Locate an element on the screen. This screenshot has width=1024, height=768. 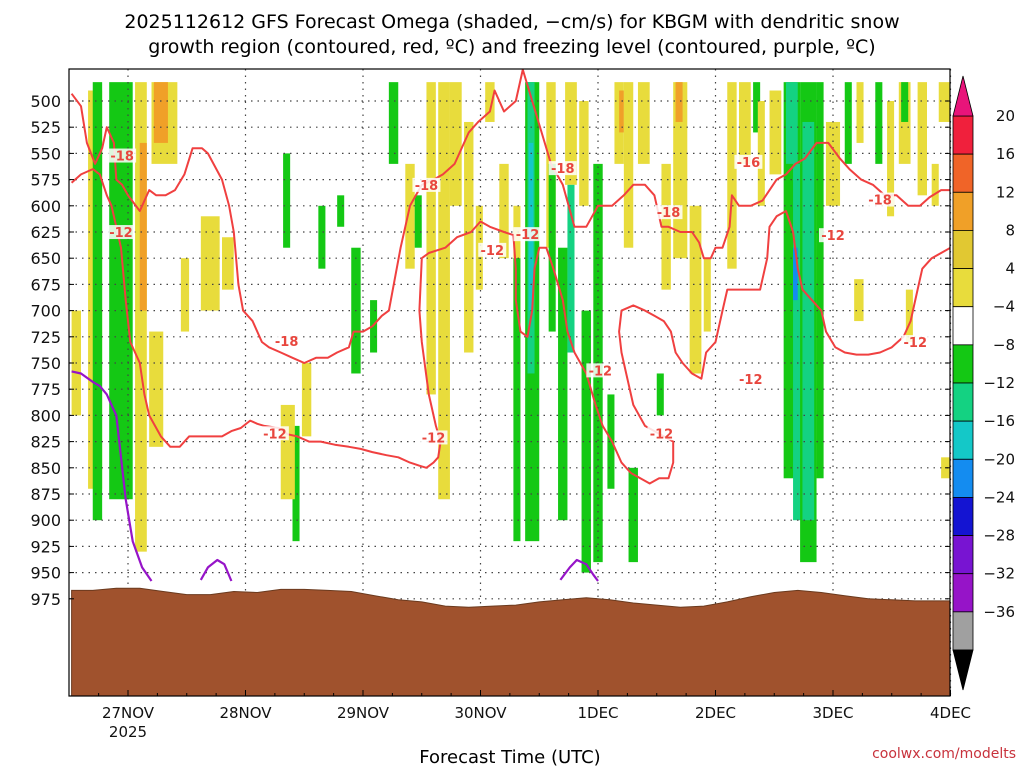
x-tick-label-0: 27NOV is located at coordinates (128, 713).